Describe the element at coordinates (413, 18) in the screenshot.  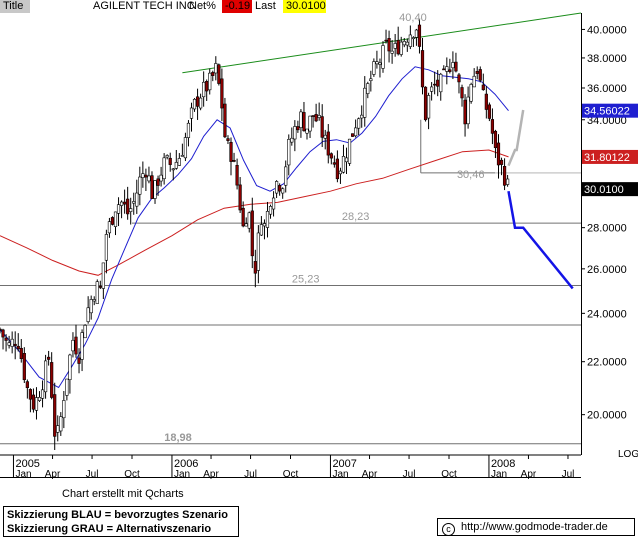
I see `annotation-label: 40,40` at that location.